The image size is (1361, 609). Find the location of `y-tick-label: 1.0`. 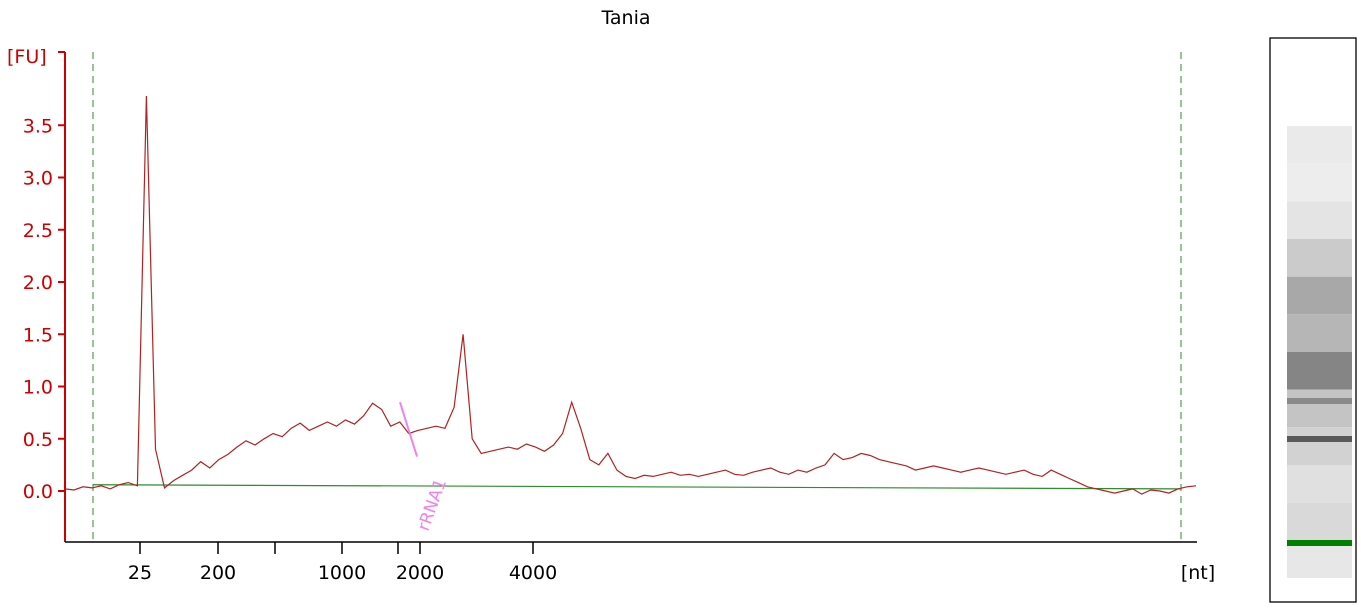

y-tick-label: 1.0 is located at coordinates (38, 388).